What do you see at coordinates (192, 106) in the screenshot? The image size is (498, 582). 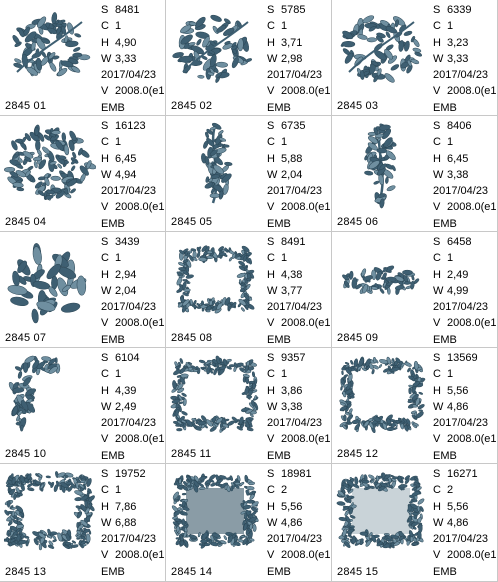 I see `design-caption: 2845 02` at bounding box center [192, 106].